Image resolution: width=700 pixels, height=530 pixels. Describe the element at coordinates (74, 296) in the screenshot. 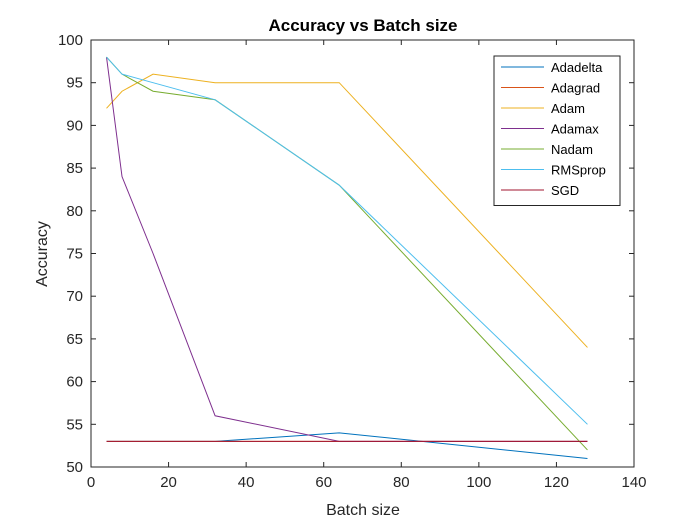

I see `y-tick-label: 70` at that location.